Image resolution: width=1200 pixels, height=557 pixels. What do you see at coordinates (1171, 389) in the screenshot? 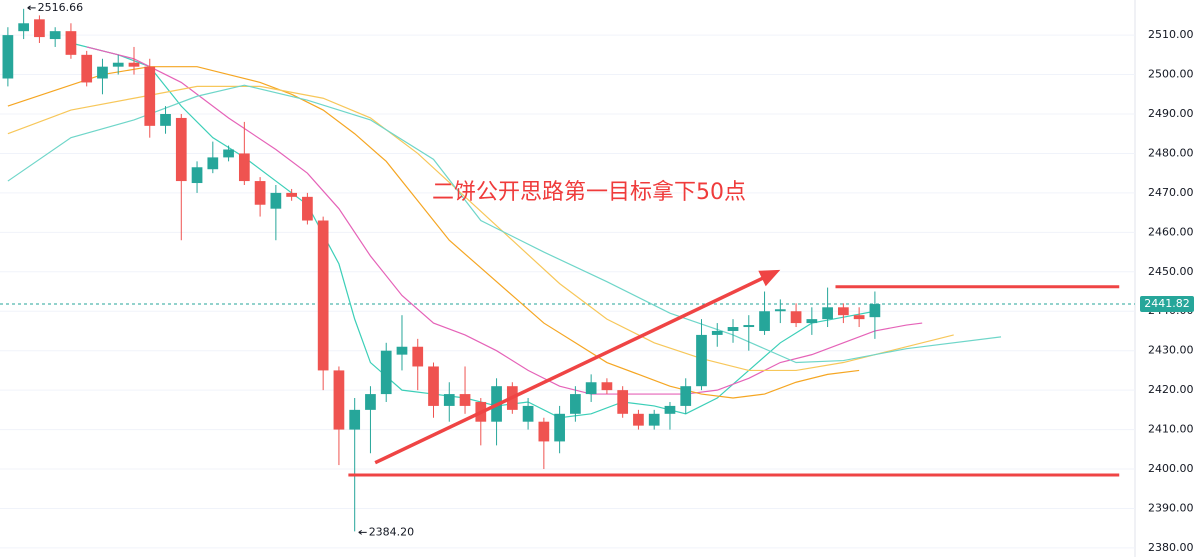
I see `y-tick-label: 2420.00` at bounding box center [1171, 389].